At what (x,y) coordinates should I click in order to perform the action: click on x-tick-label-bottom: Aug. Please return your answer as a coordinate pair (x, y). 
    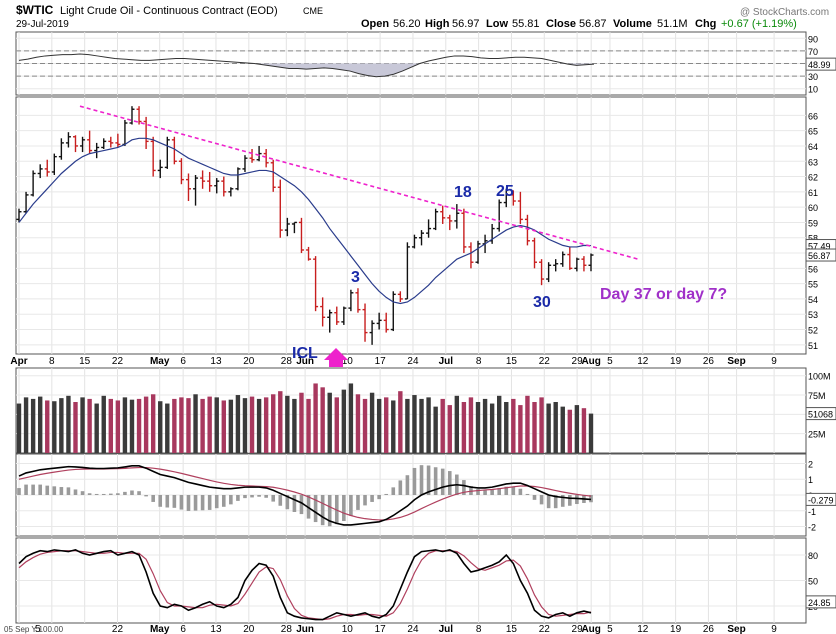
    Looking at the image, I should click on (590, 629).